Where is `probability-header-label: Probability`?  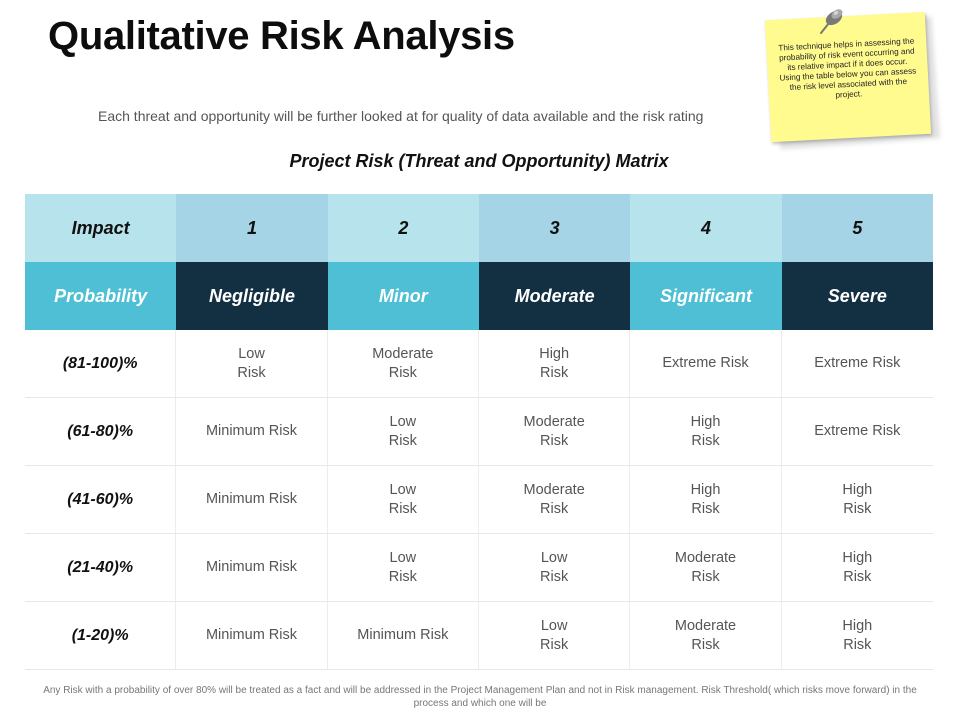 probability-header-label: Probability is located at coordinates (101, 296).